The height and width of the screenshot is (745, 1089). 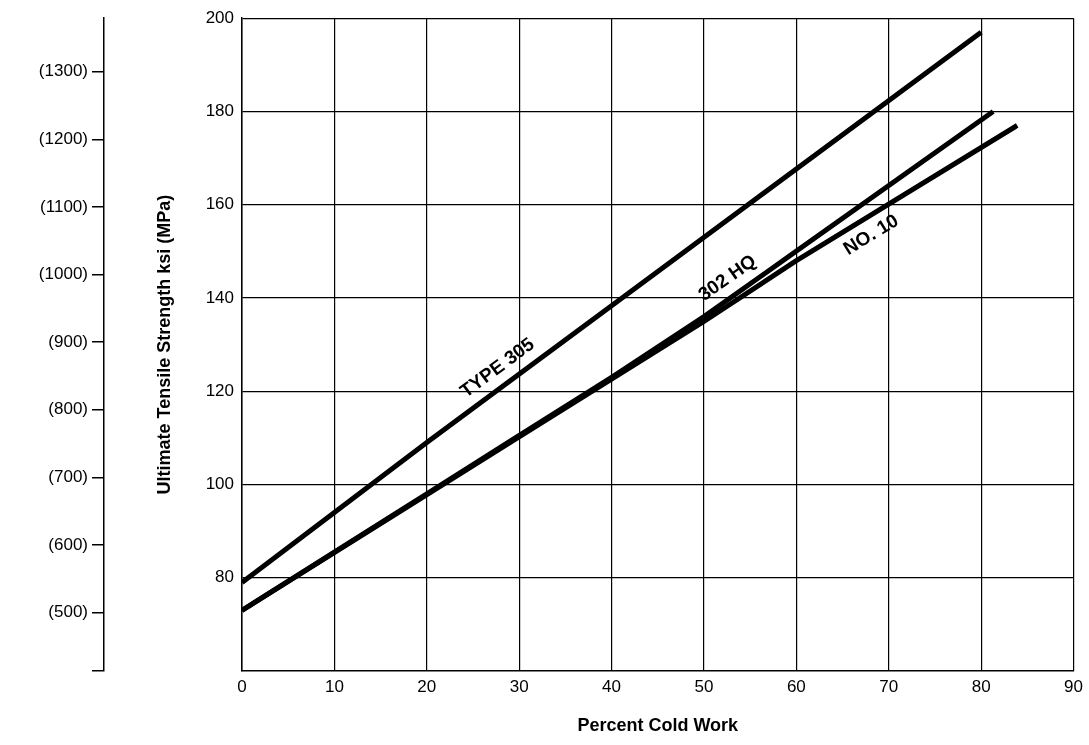 What do you see at coordinates (68, 409) in the screenshot?
I see `y2-tick-label: (800)` at bounding box center [68, 409].